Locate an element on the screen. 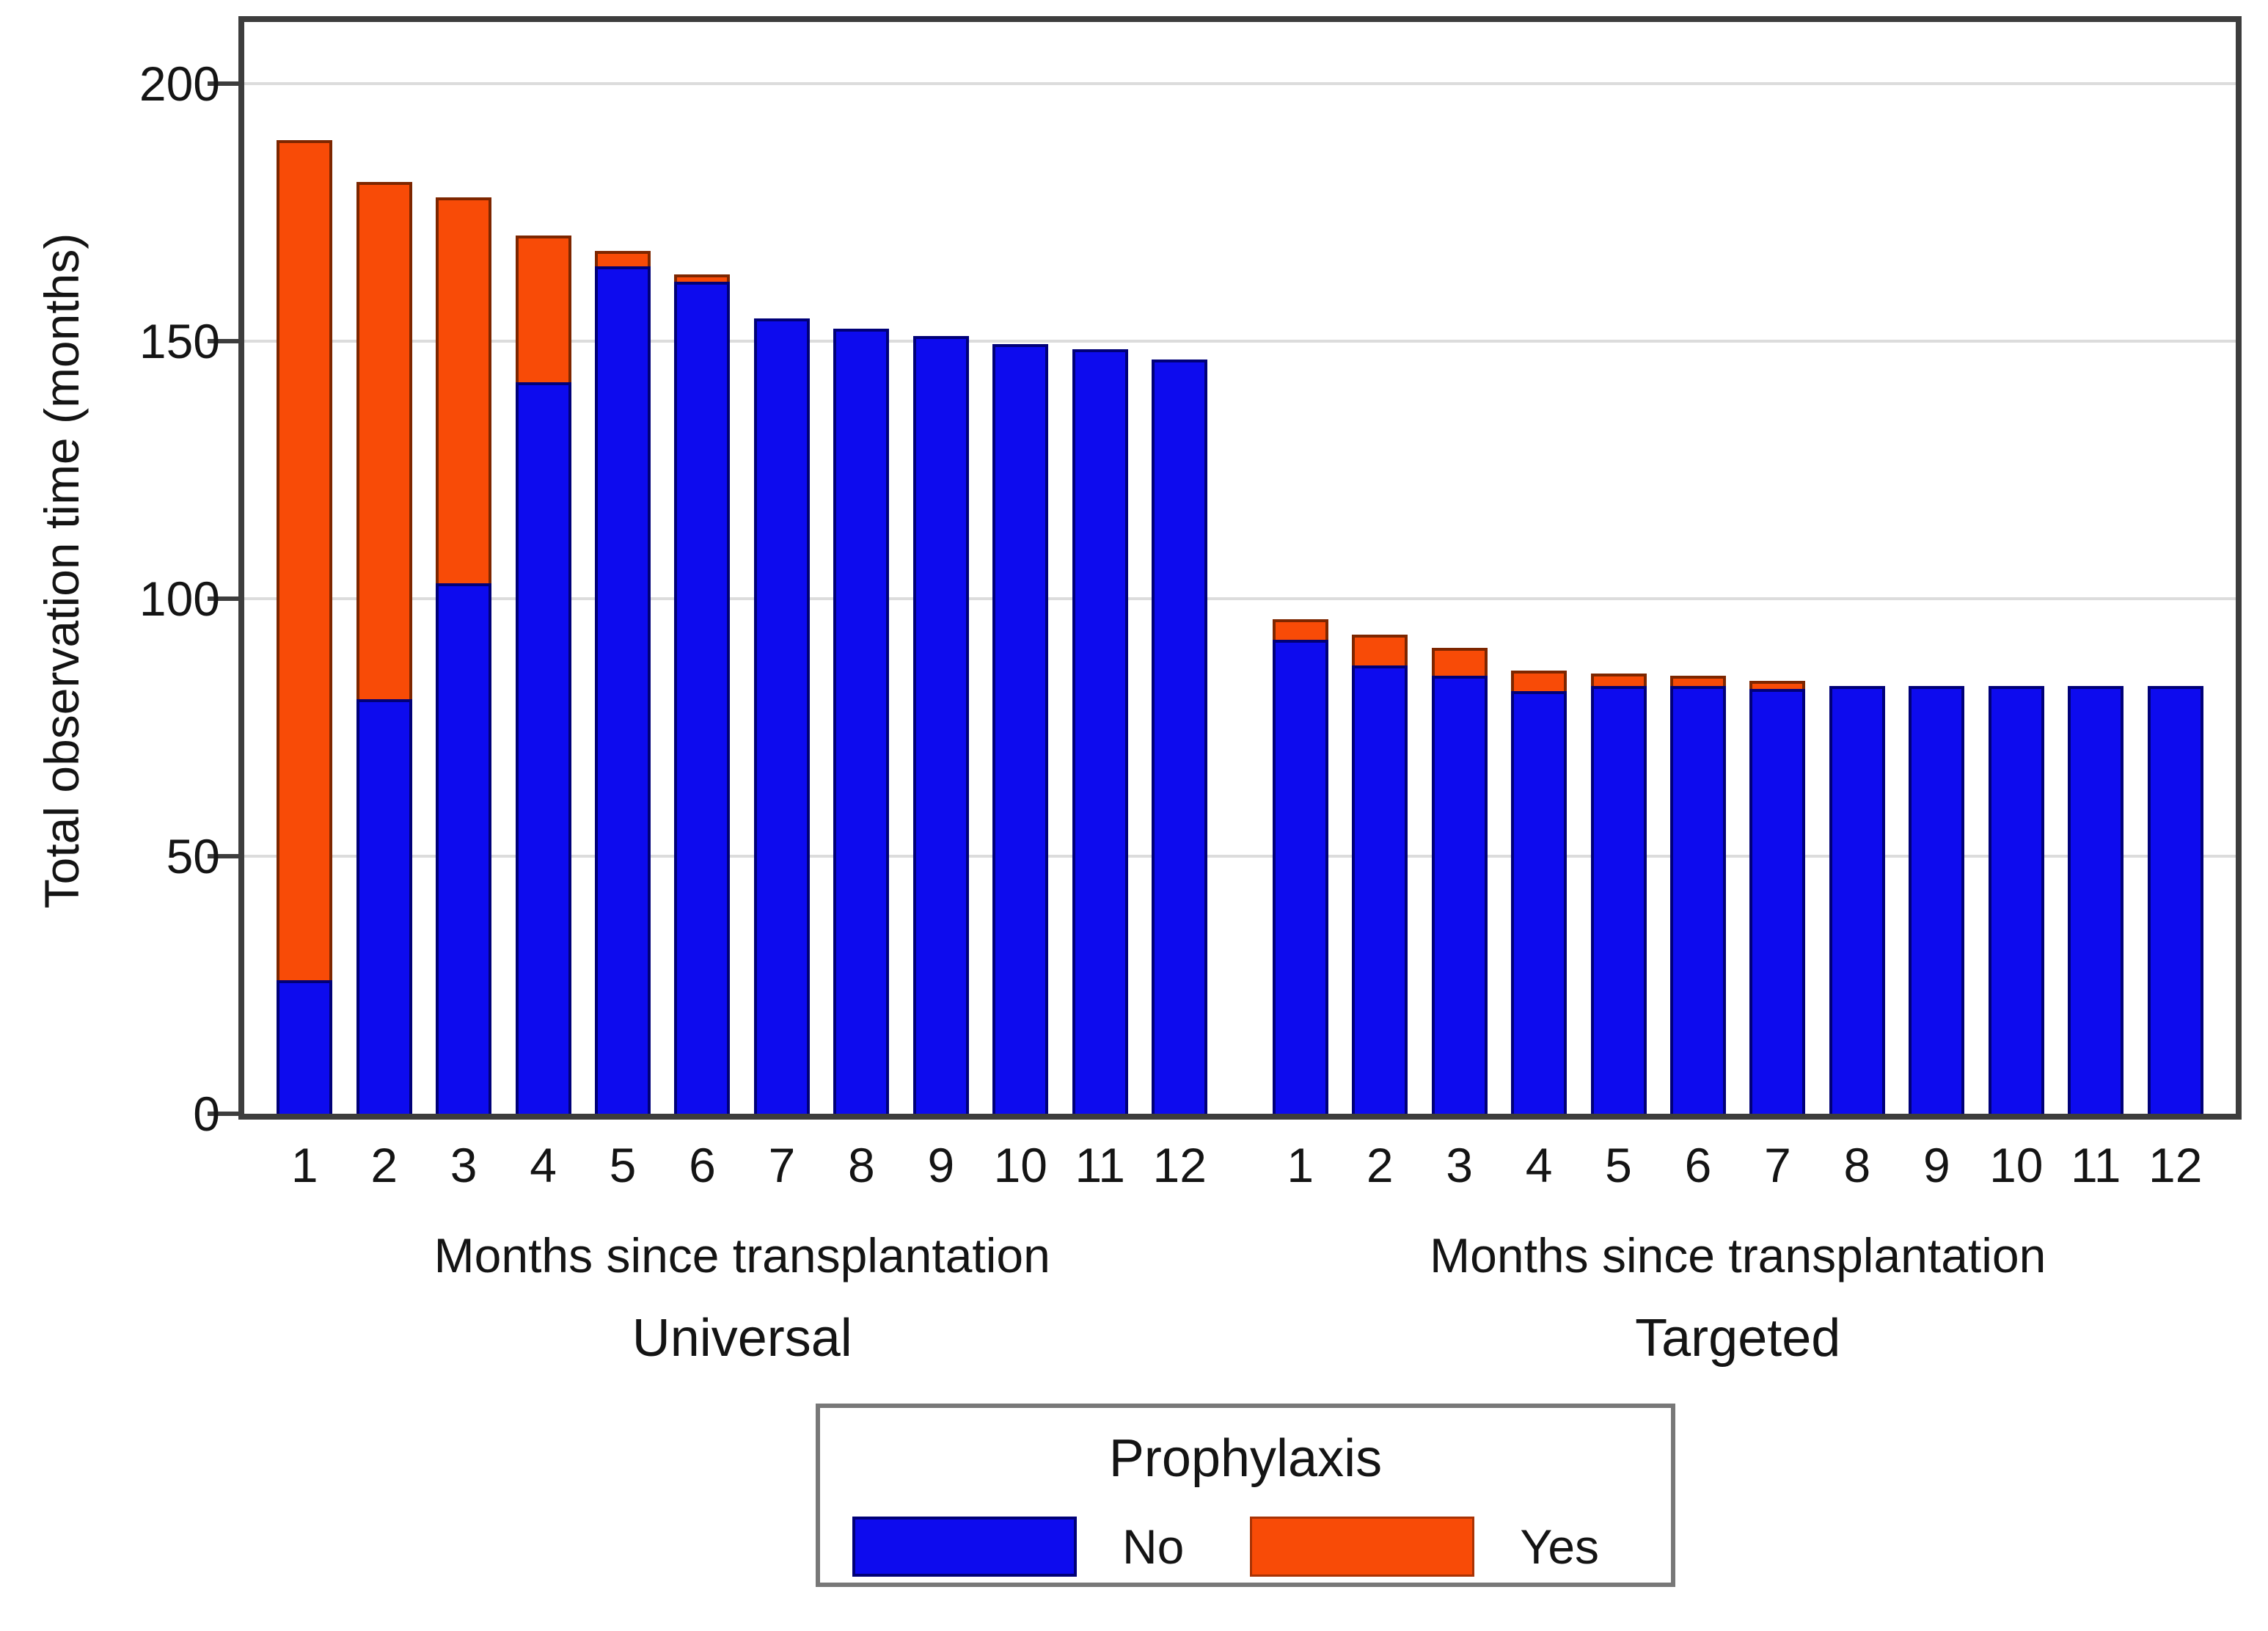 Image resolution: width=2268 pixels, height=1631 pixels. y-tick-label-50: 50 is located at coordinates (193, 857).